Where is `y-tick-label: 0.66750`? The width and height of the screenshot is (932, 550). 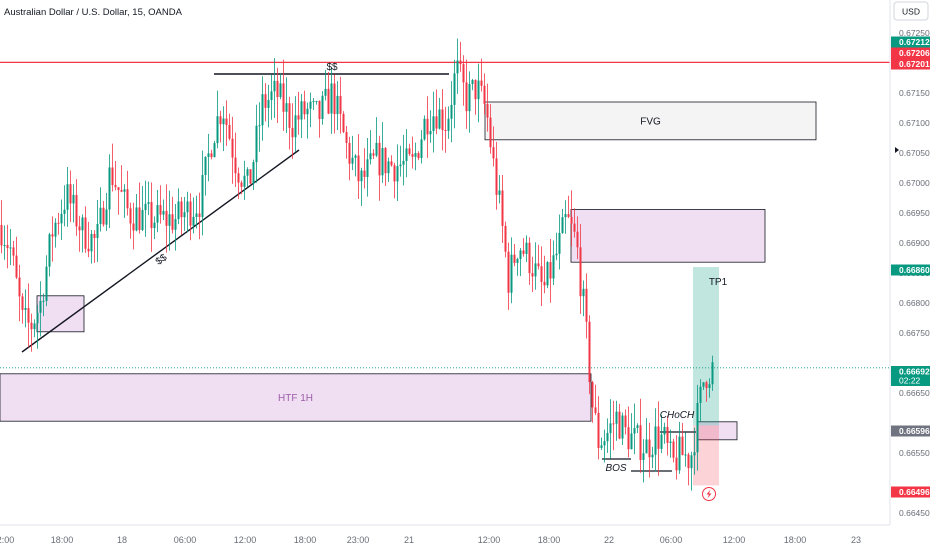
y-tick-label: 0.66750 is located at coordinates (914, 333).